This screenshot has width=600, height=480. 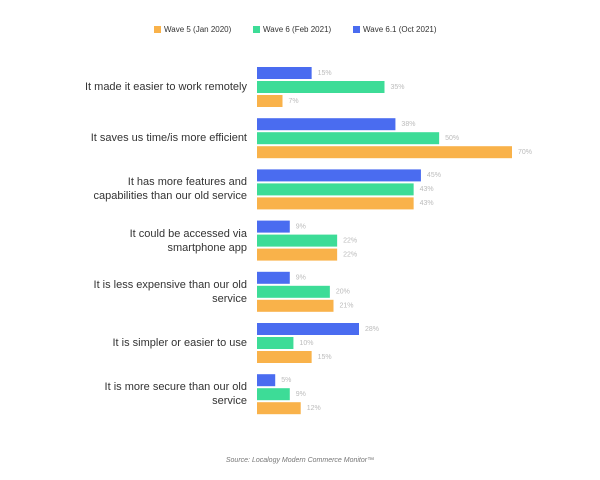 What do you see at coordinates (314, 408) in the screenshot?
I see `value-label: 12%` at bounding box center [314, 408].